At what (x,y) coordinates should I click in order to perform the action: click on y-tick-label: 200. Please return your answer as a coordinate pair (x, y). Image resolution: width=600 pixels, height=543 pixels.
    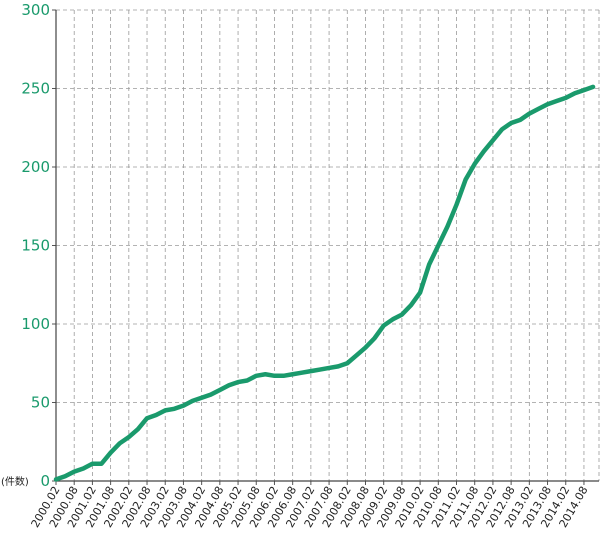
    Looking at the image, I should click on (35, 167).